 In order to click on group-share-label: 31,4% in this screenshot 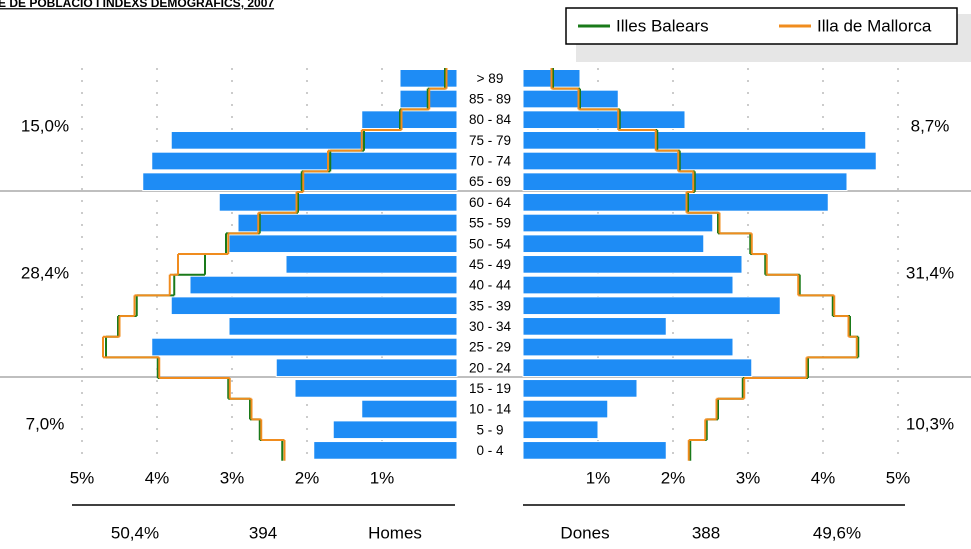, I will do `click(930, 272)`.